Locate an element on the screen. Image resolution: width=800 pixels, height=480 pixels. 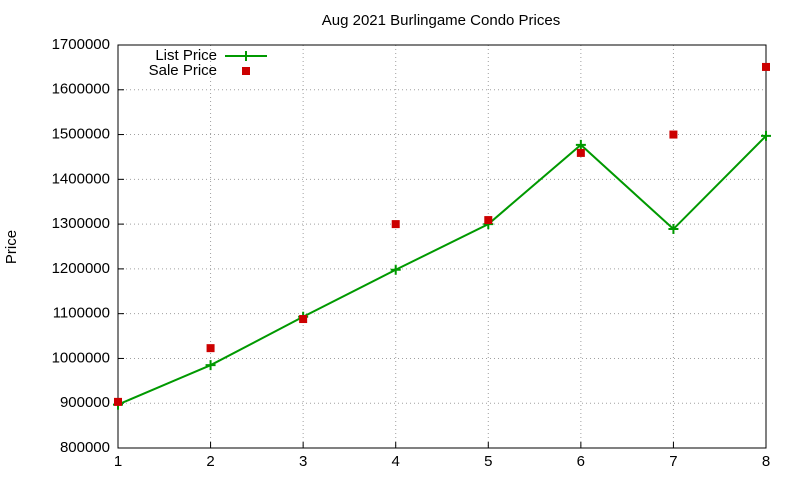
chart-title: Aug 2021 Burlingame Condo Prices is located at coordinates (441, 20).